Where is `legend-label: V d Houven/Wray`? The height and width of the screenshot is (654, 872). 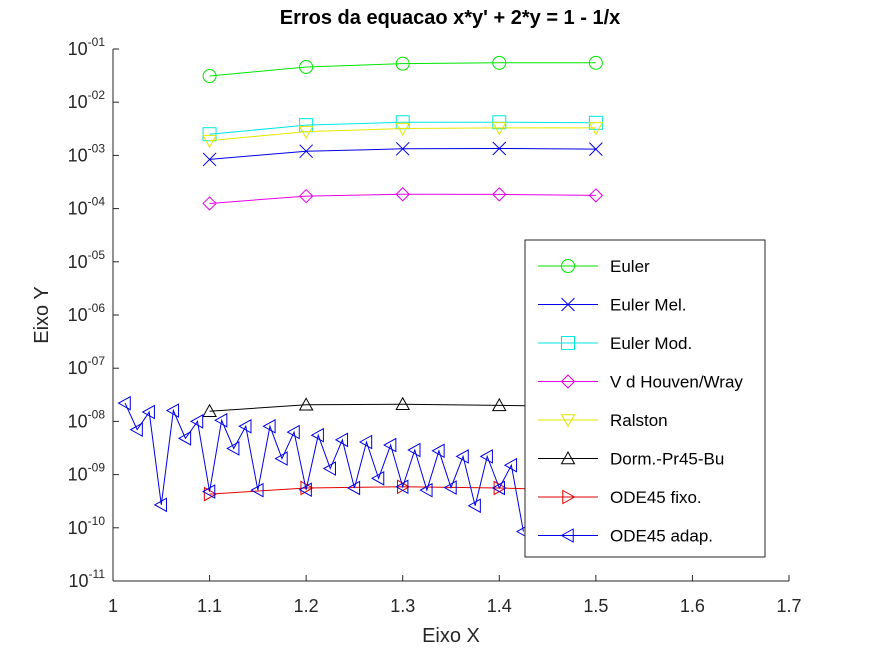 legend-label: V d Houven/Wray is located at coordinates (676, 382).